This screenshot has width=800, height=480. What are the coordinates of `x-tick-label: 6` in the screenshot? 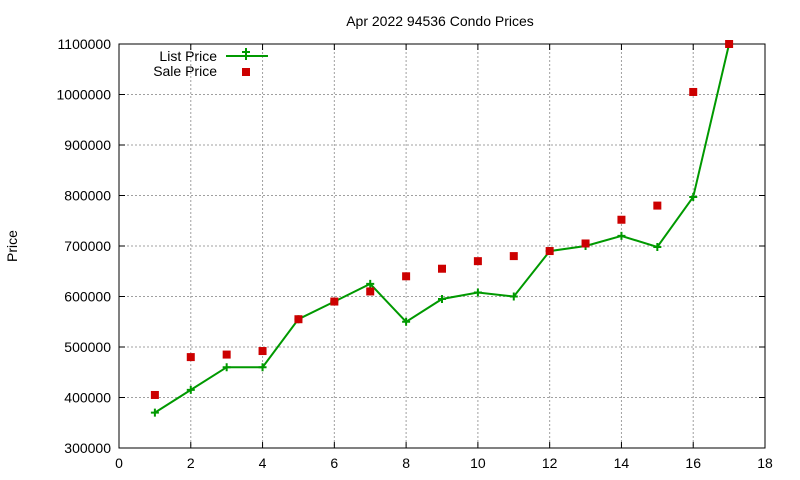 It's located at (334, 463).